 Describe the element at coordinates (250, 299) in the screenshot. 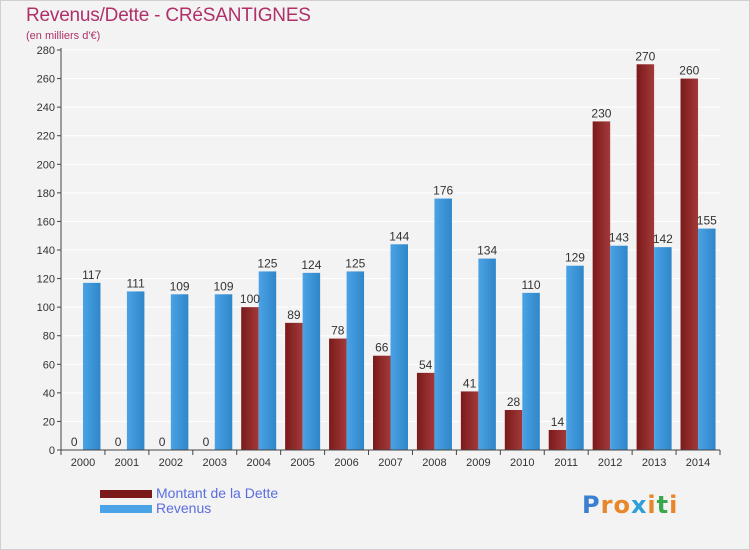

I see `data-label-dette: 100` at that location.